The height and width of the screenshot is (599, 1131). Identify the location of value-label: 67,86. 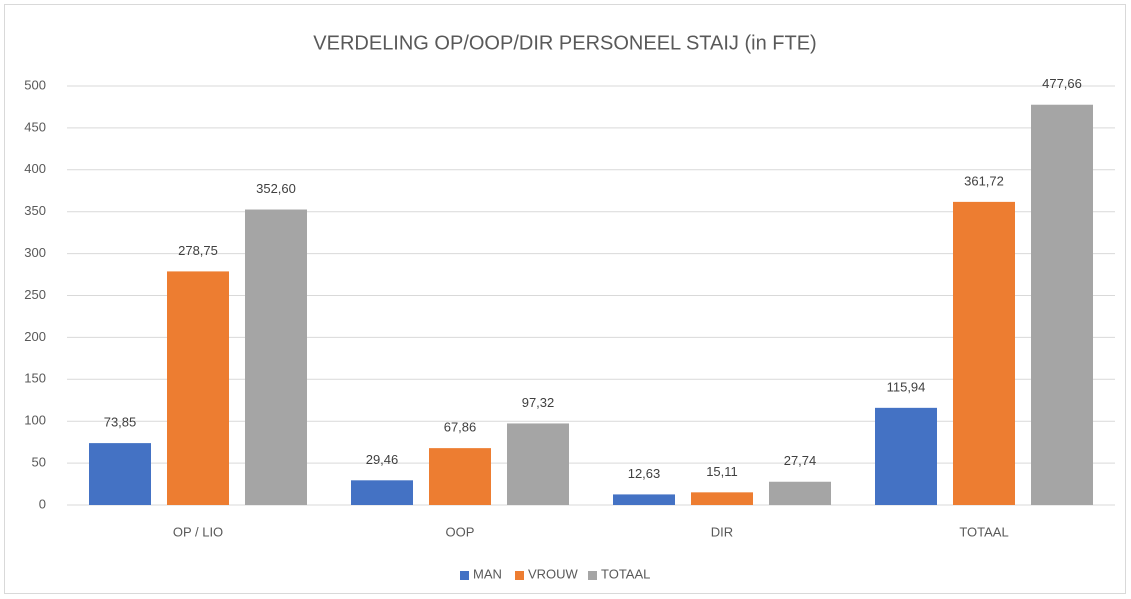
(460, 427).